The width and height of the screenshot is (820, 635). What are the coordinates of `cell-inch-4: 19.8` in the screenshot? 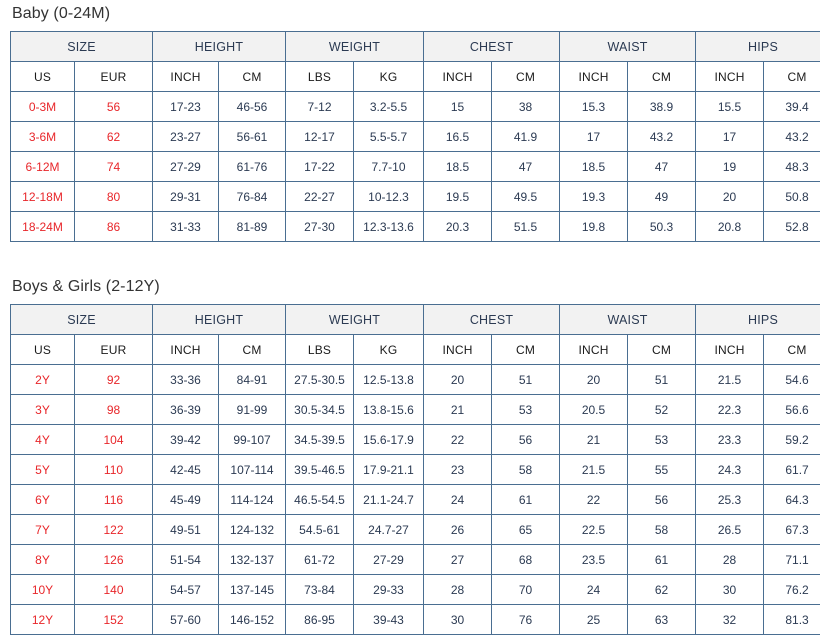 It's located at (594, 227).